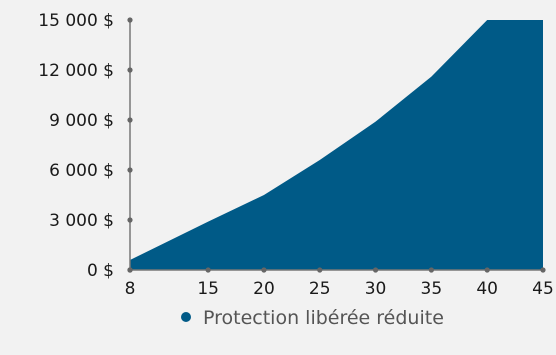  I want to click on x-tick-label: 8, so click(130, 289).